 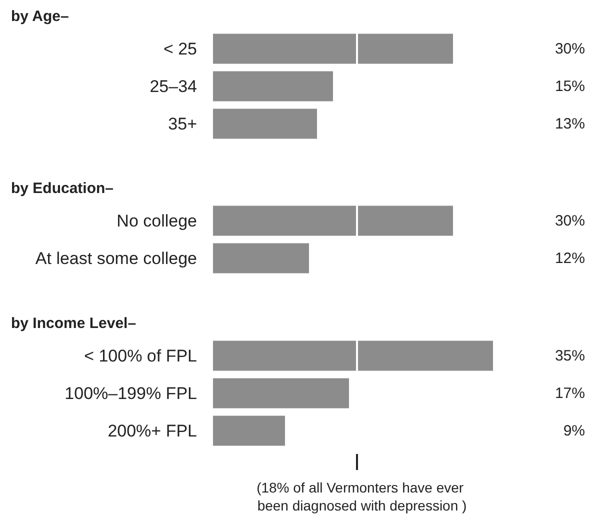 I want to click on y-tick-label: At least some college, so click(x=116, y=258).